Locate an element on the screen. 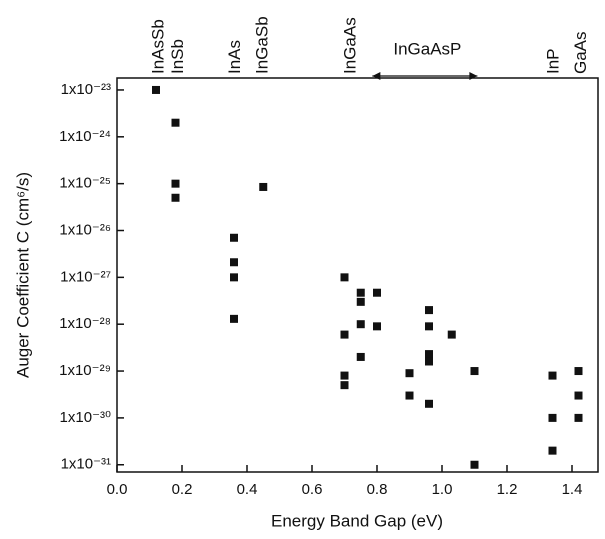  annotation: InSb is located at coordinates (177, 56).